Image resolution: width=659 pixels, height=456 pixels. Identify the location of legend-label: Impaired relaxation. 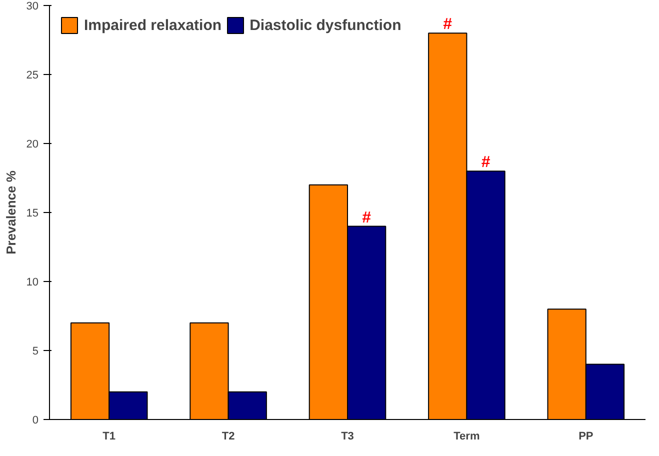
(153, 25).